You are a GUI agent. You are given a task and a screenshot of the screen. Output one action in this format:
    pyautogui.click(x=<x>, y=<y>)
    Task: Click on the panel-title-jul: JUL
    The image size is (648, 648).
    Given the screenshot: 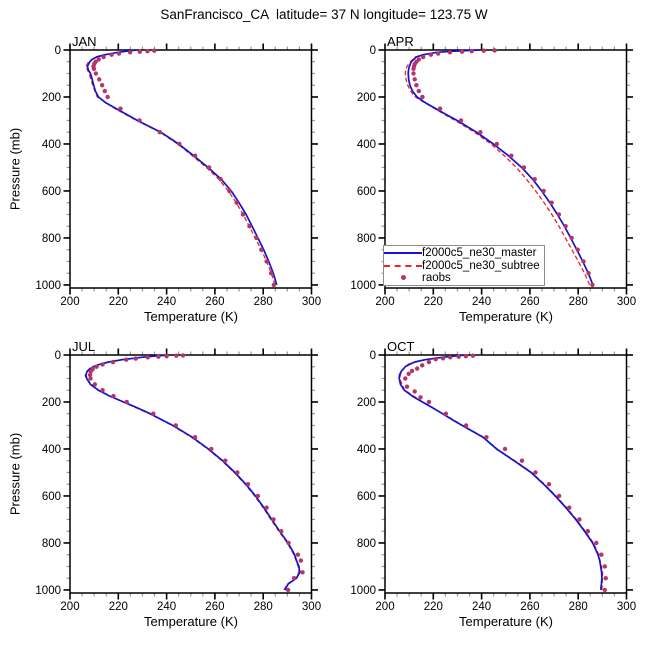 What is the action you would take?
    pyautogui.click(x=84, y=346)
    